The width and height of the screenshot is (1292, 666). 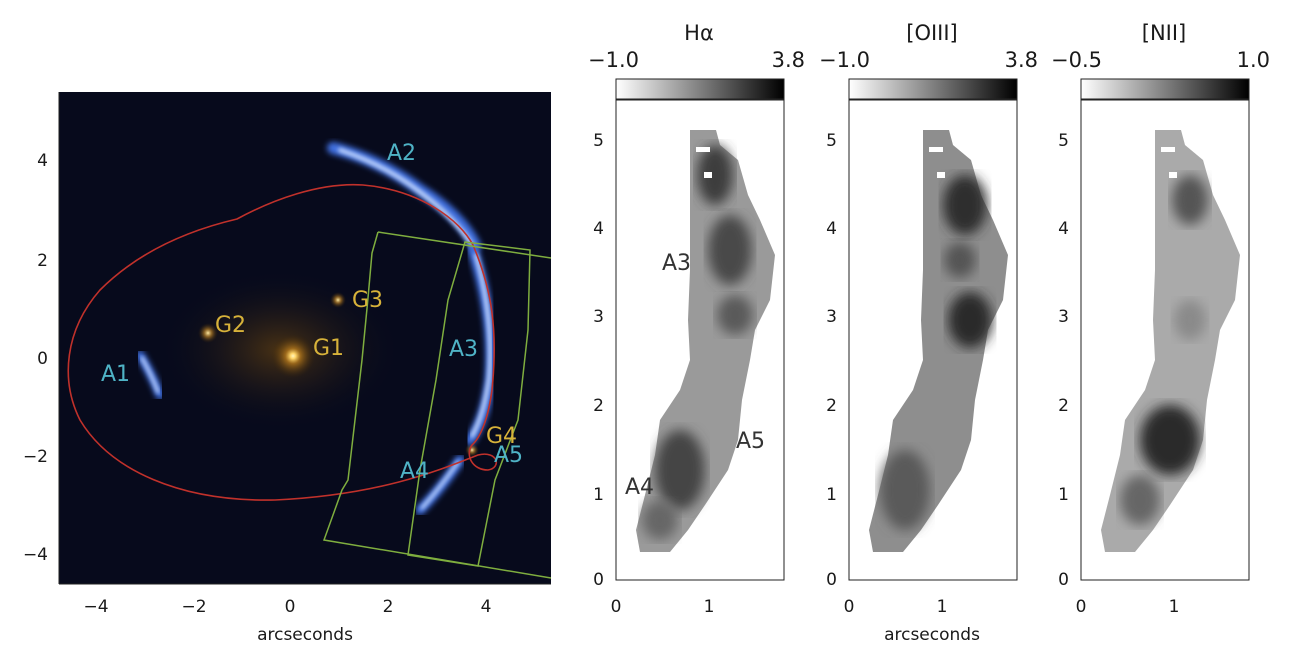 I want to click on xtick-2: 2, so click(x=388, y=607).